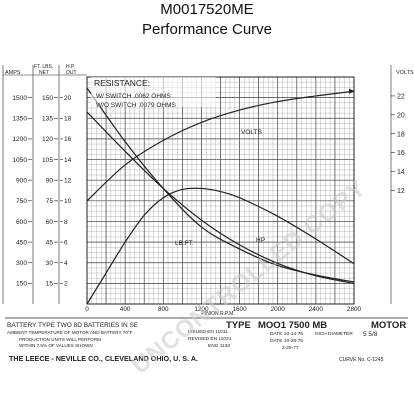 The image size is (414, 400). Describe the element at coordinates (50, 263) in the screenshot. I see `torque-tick-label: 30` at that location.